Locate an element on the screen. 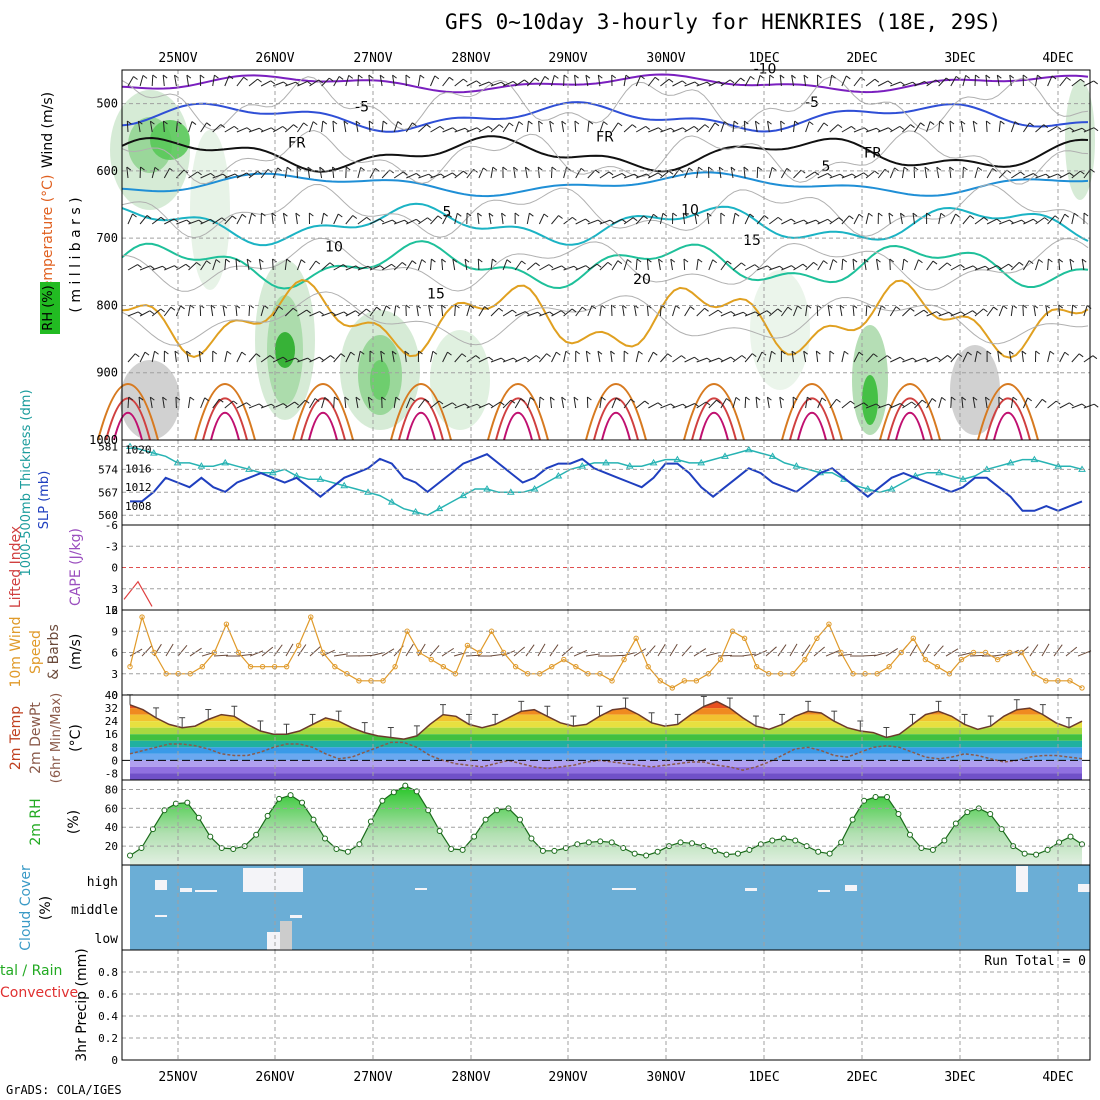  day-label-top: 3DEC is located at coordinates (959, 58).